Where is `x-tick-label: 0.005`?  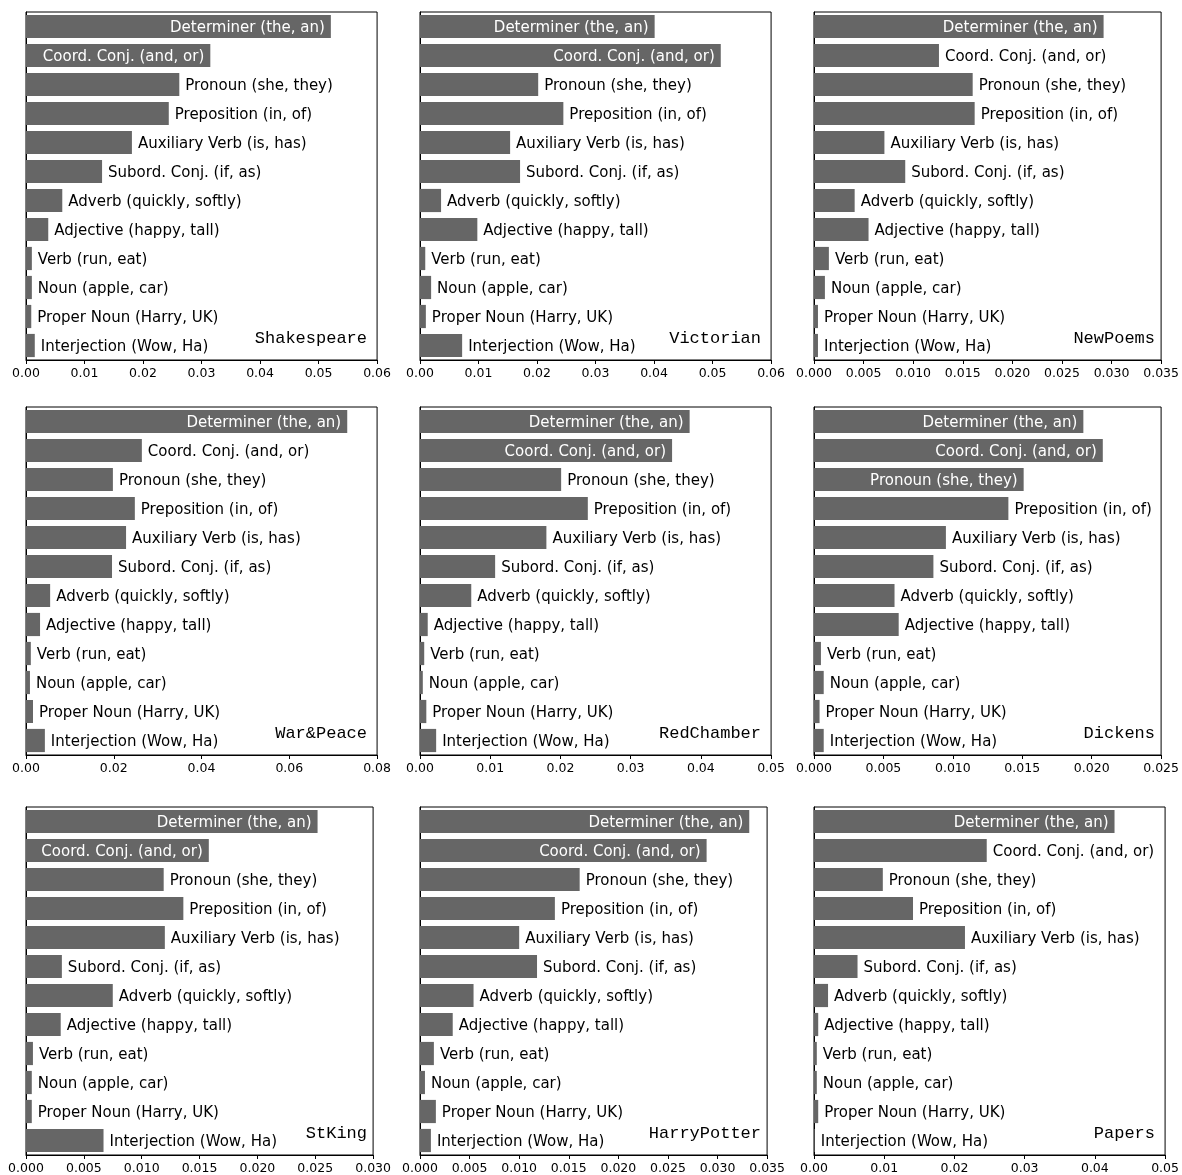
x-tick-label: 0.005 is located at coordinates (83, 1167).